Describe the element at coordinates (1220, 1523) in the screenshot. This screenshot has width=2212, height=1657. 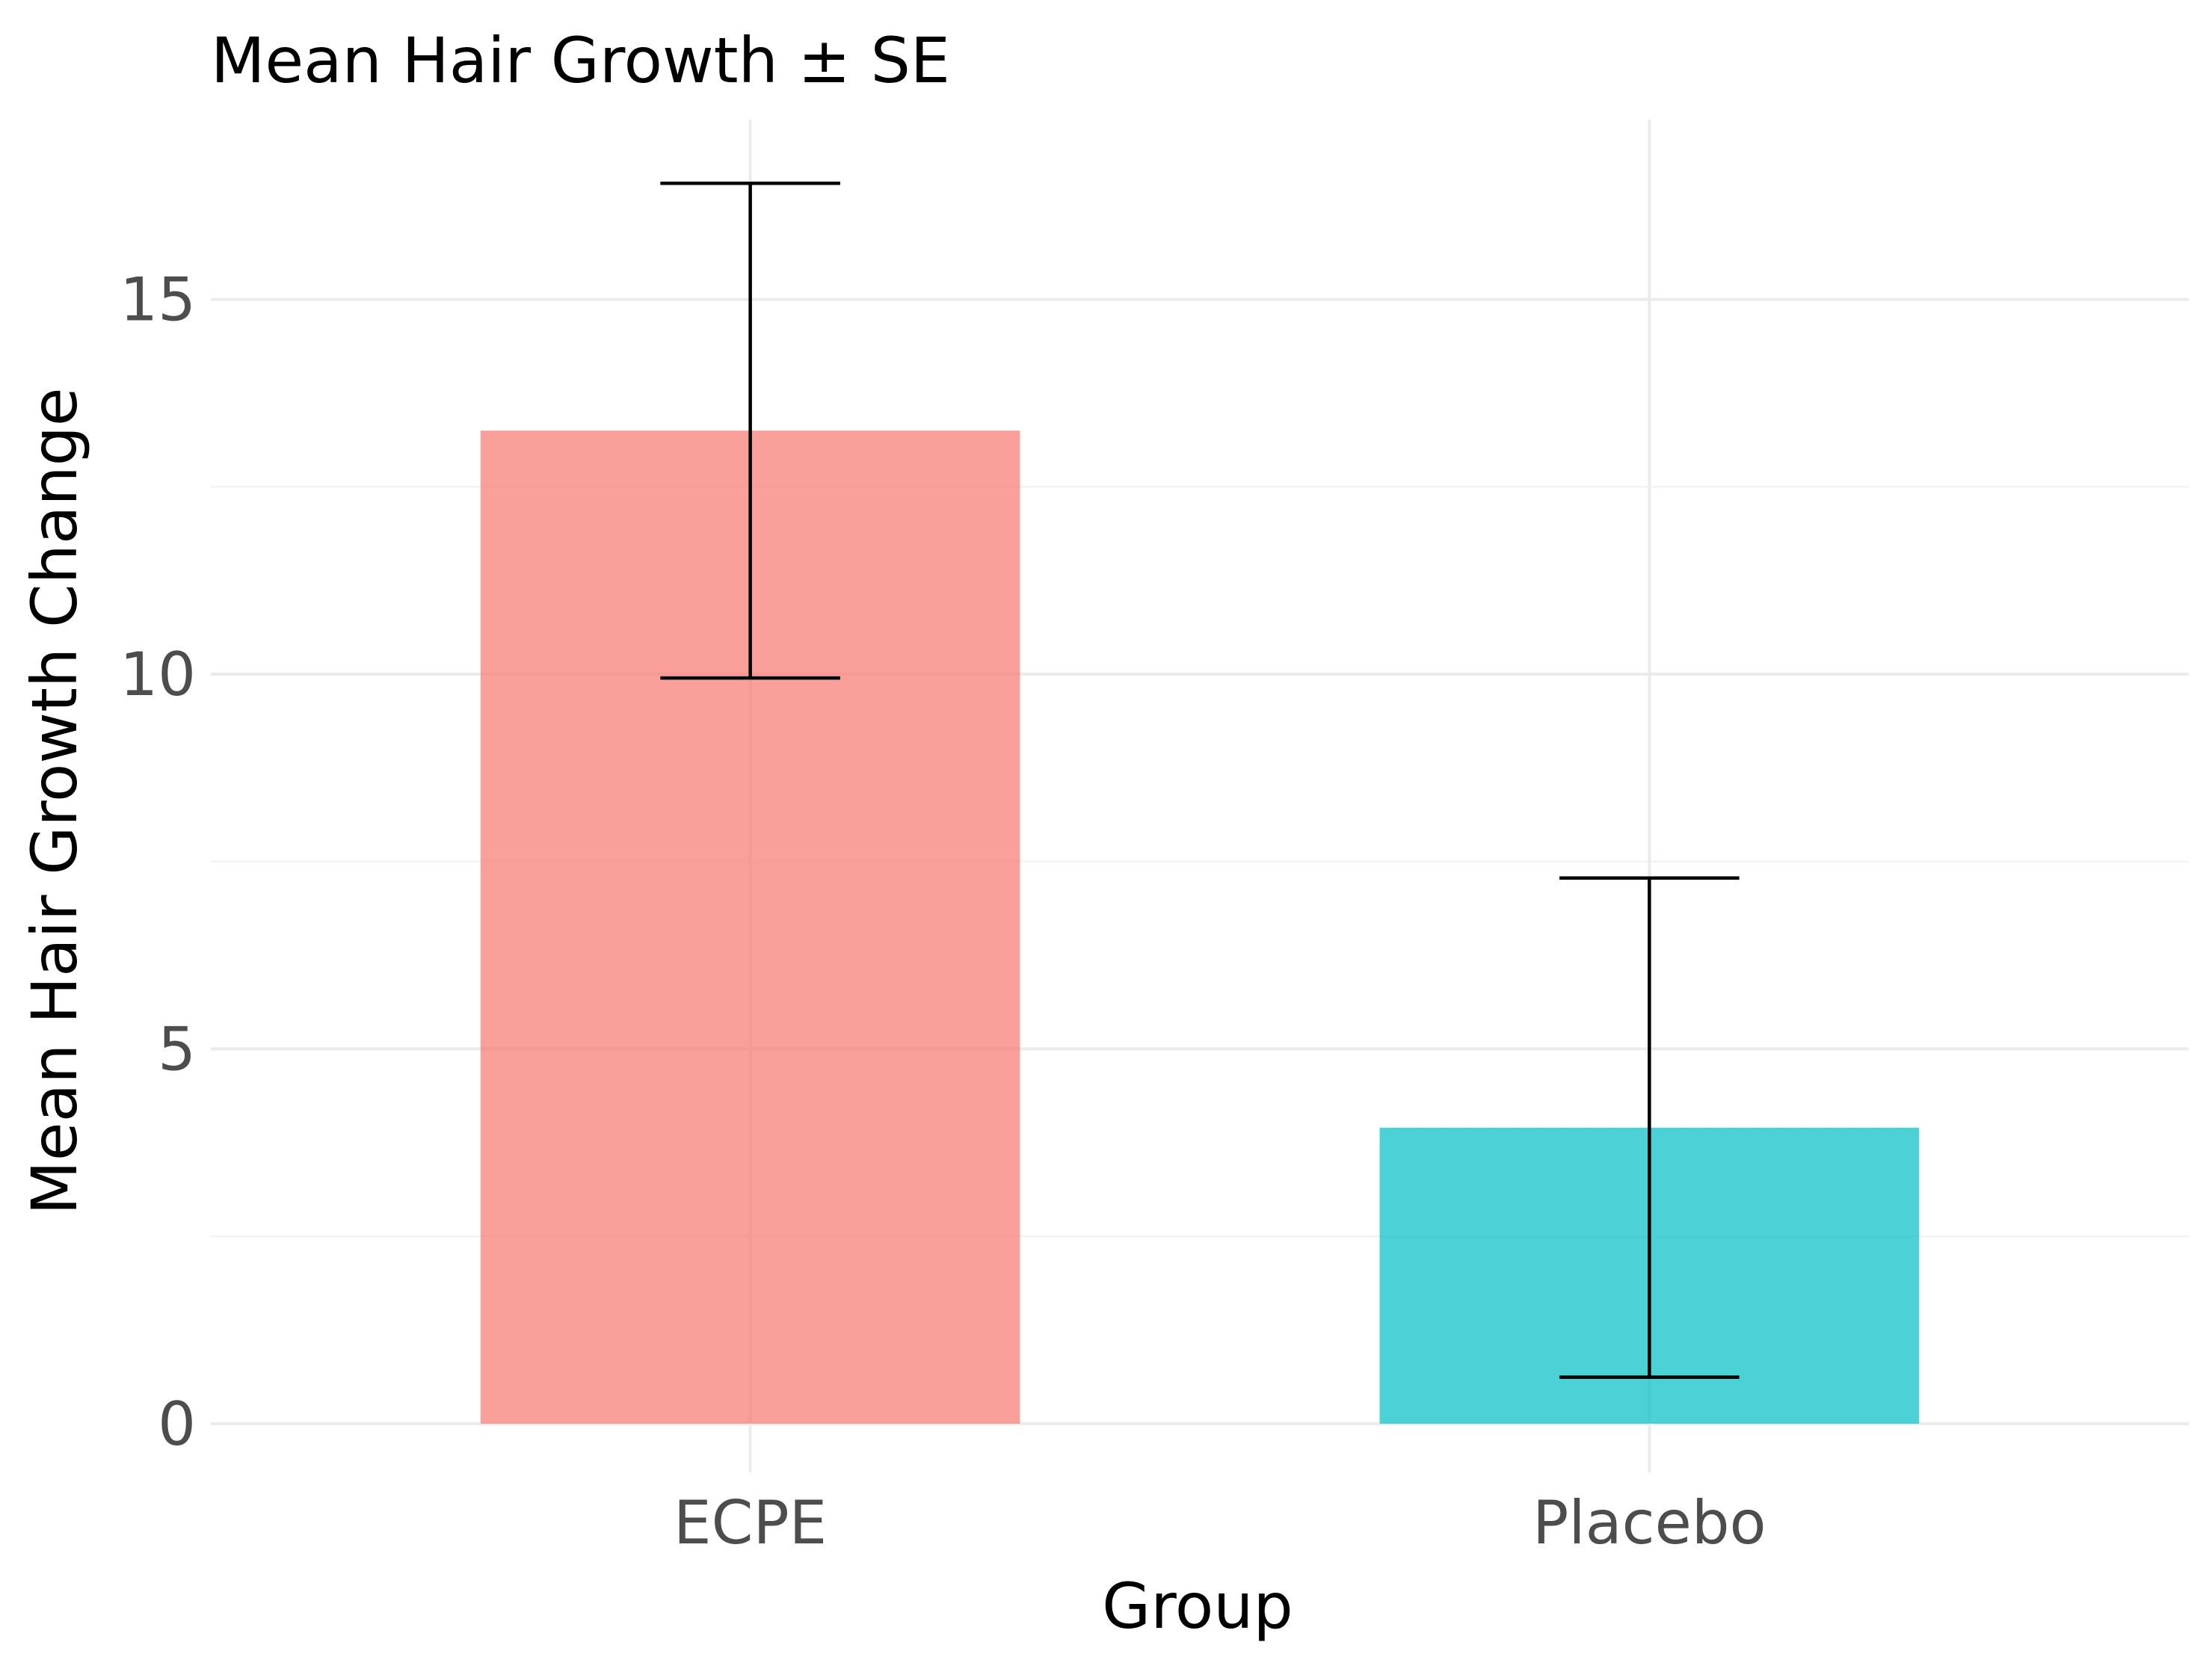
I see `x-tick-labels: ECPE Placebo` at that location.